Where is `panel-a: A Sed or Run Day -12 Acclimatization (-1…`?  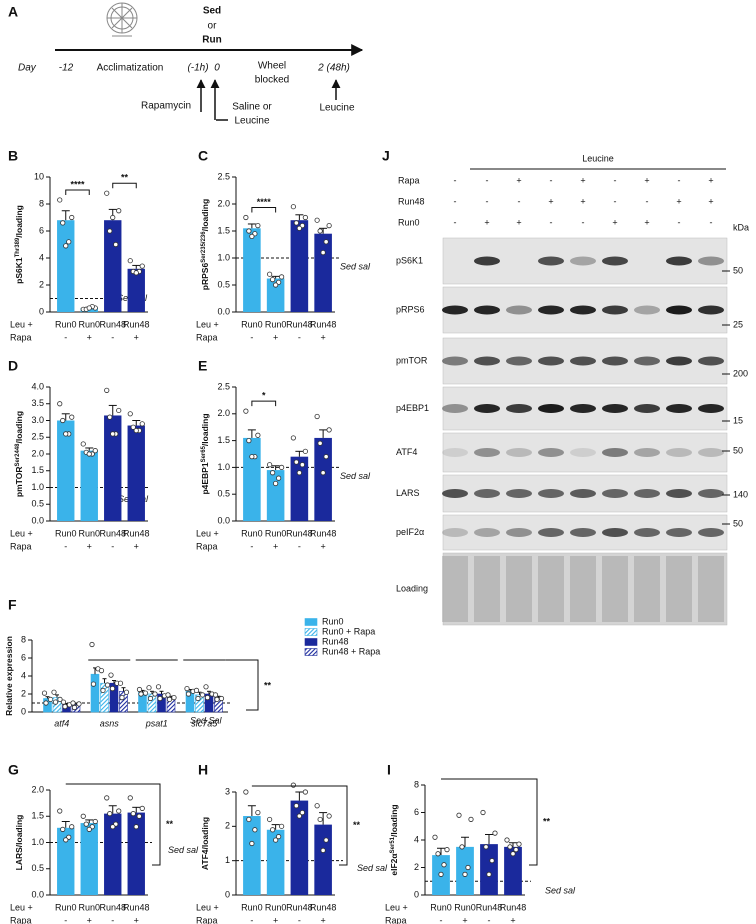
panel-a: A Sed or Run Day -12 Acclimatization (-1… is located at coordinates (186, 64).